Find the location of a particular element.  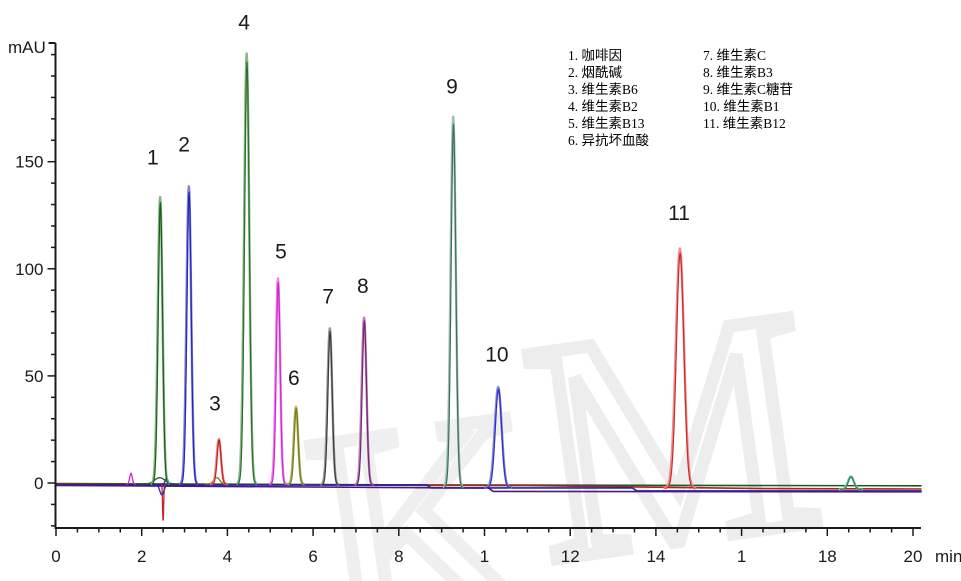

x-tick-label: 6 is located at coordinates (312, 556).